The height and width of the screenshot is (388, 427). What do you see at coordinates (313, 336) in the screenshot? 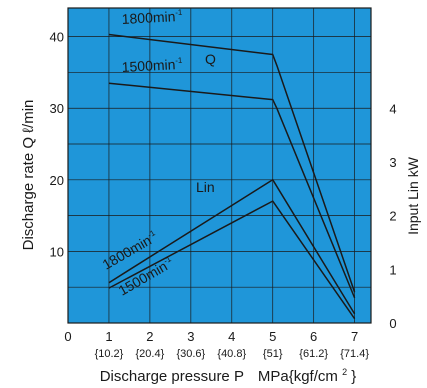
I see `x-tick-label: 6` at bounding box center [313, 336].